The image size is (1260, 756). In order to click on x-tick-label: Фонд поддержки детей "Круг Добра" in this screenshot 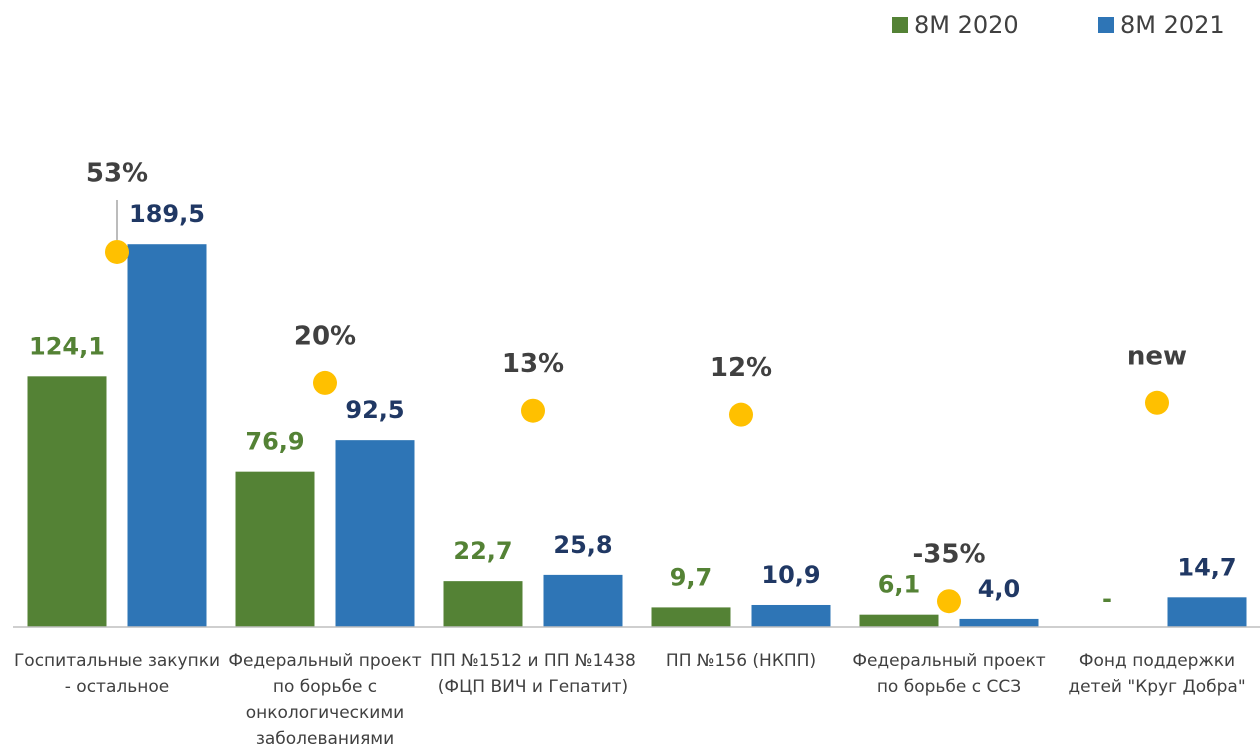, I will do `click(1157, 674)`.